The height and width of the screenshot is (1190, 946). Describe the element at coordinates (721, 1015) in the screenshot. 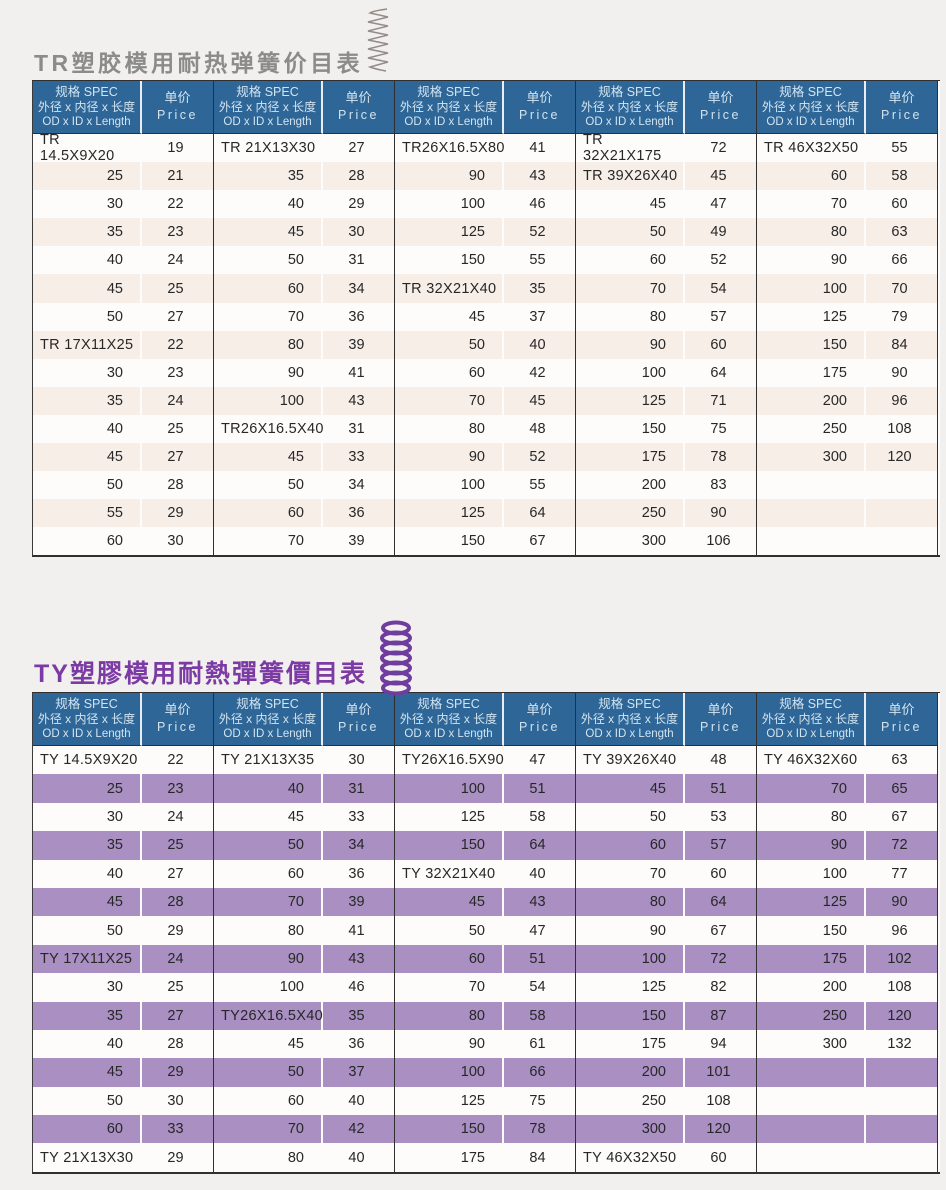

I see `price-cell: 87` at that location.